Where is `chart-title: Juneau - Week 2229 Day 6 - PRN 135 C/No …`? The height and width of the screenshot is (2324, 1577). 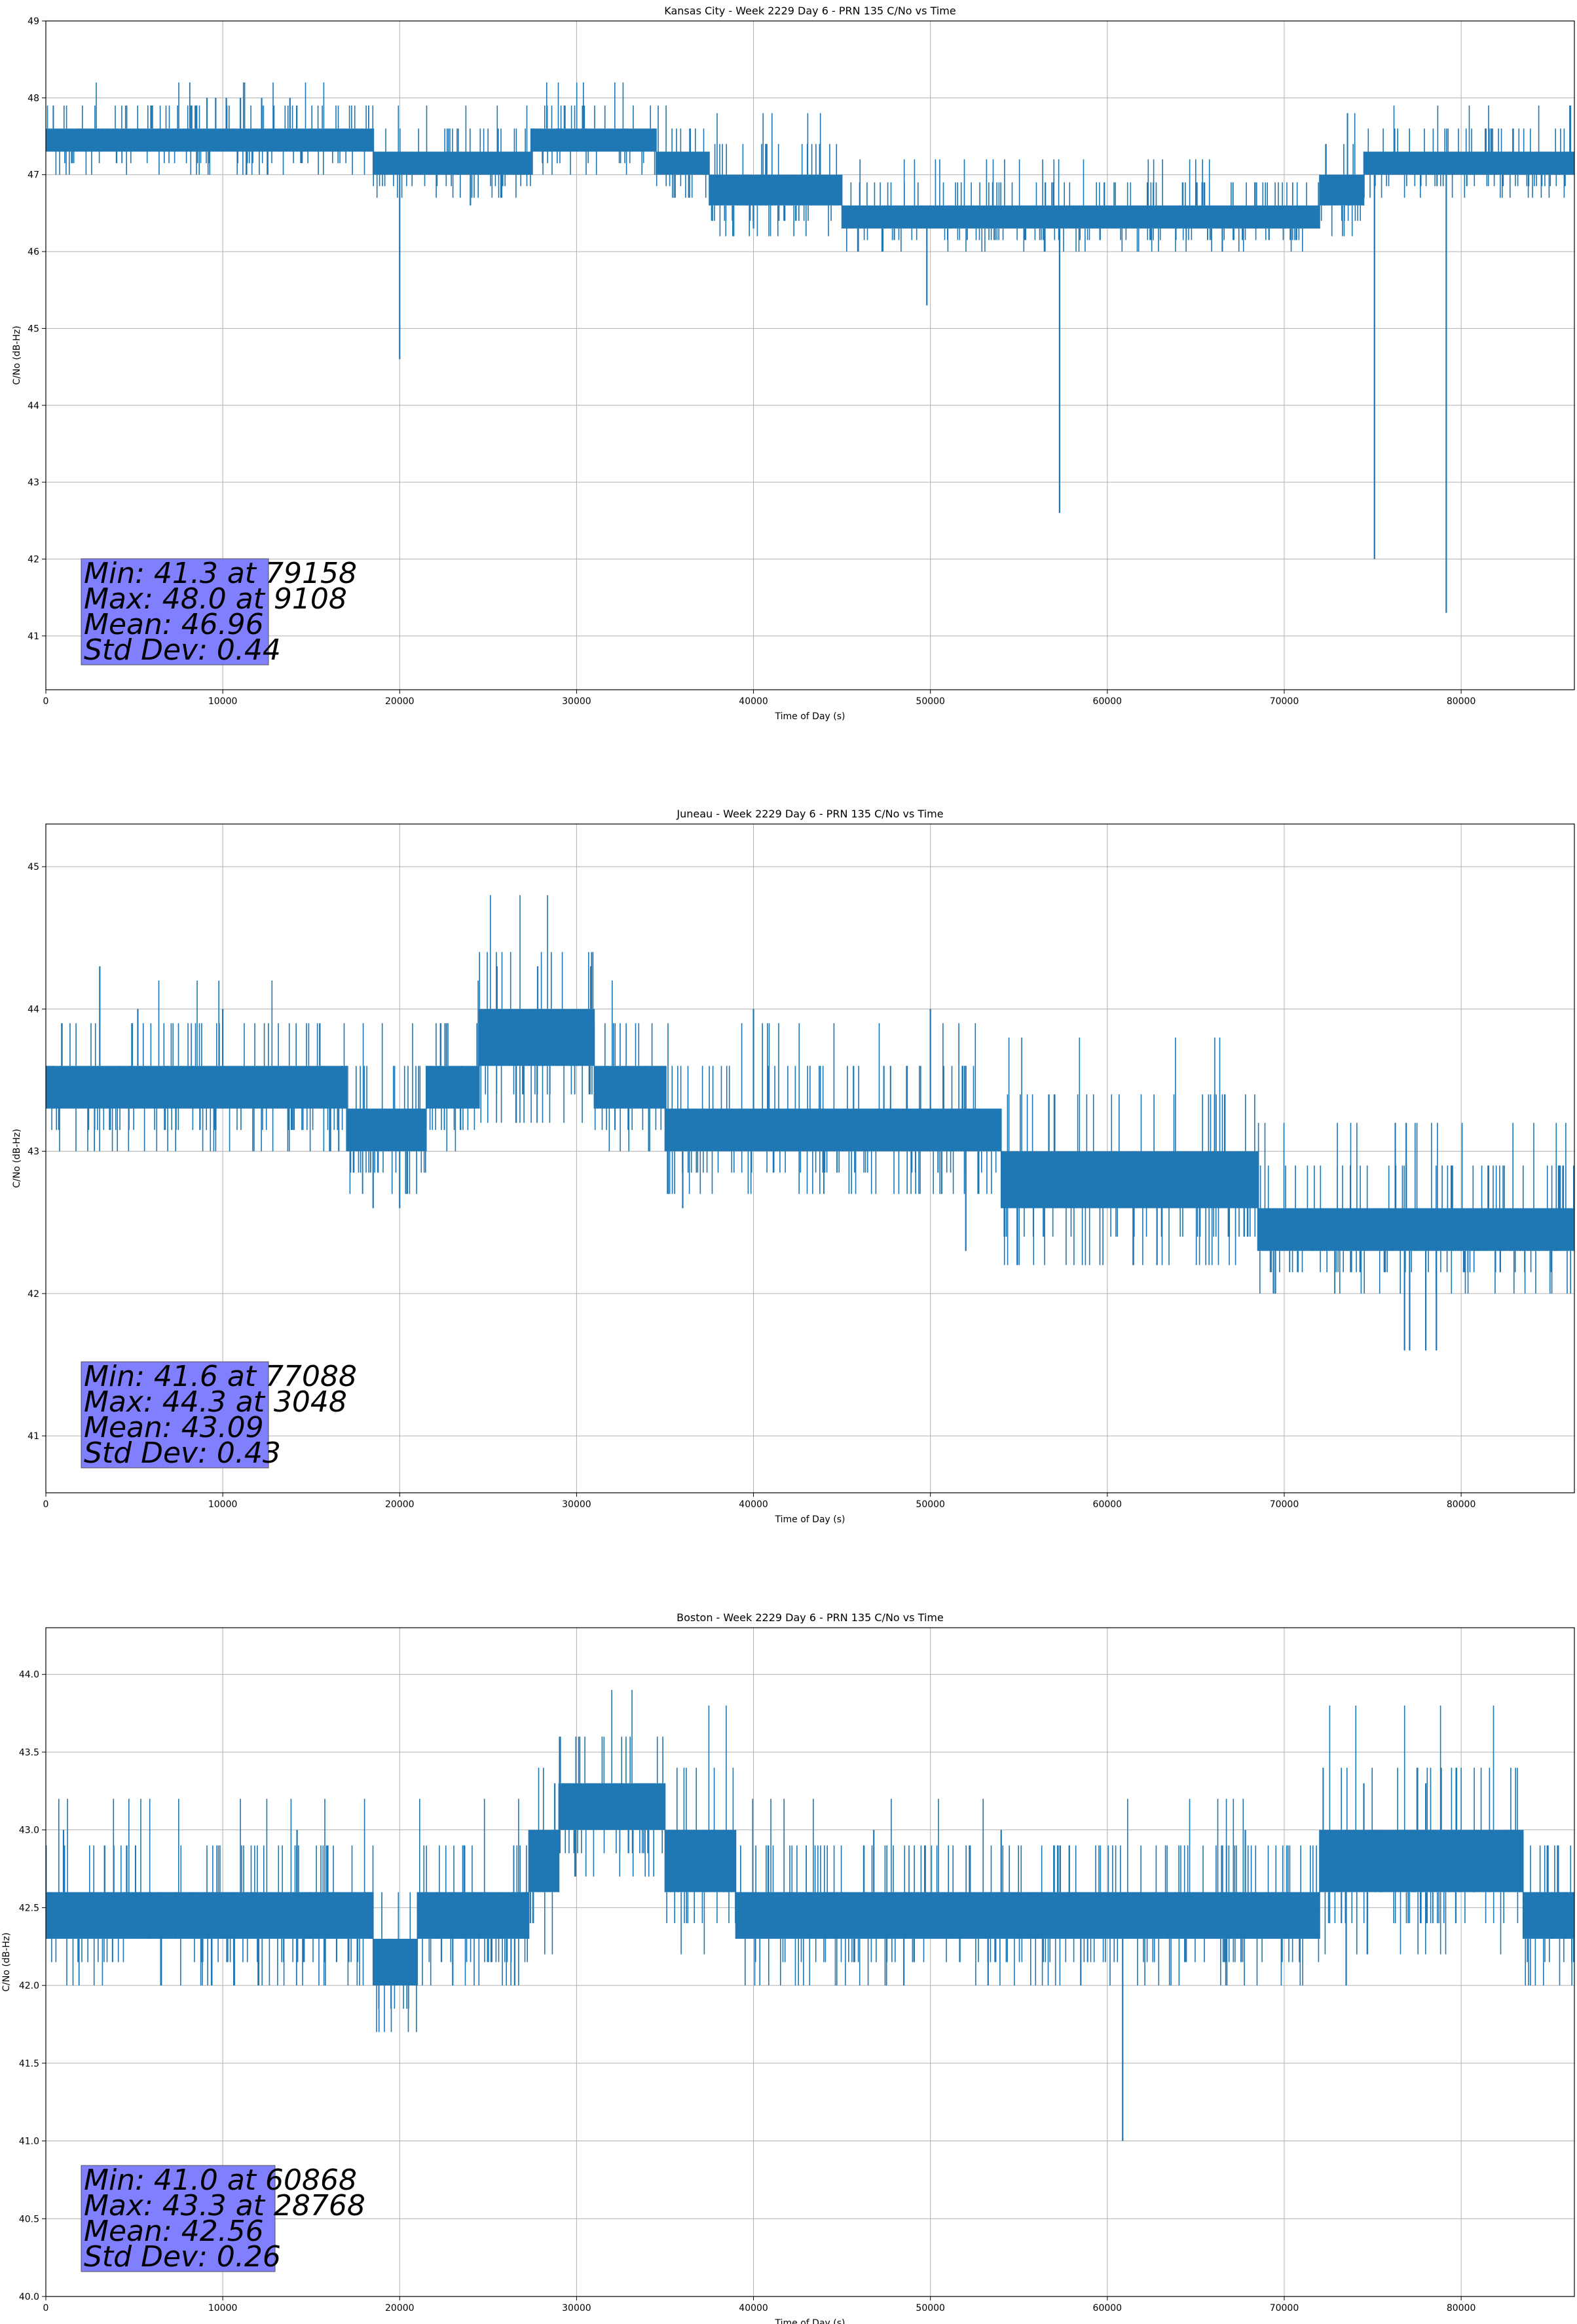 chart-title: Juneau - Week 2229 Day 6 - PRN 135 C/No … is located at coordinates (809, 814).